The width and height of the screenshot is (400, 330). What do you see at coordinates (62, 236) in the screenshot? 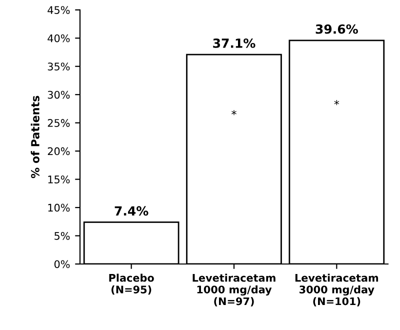
I see `y-tick-label: 5%` at bounding box center [62, 236].